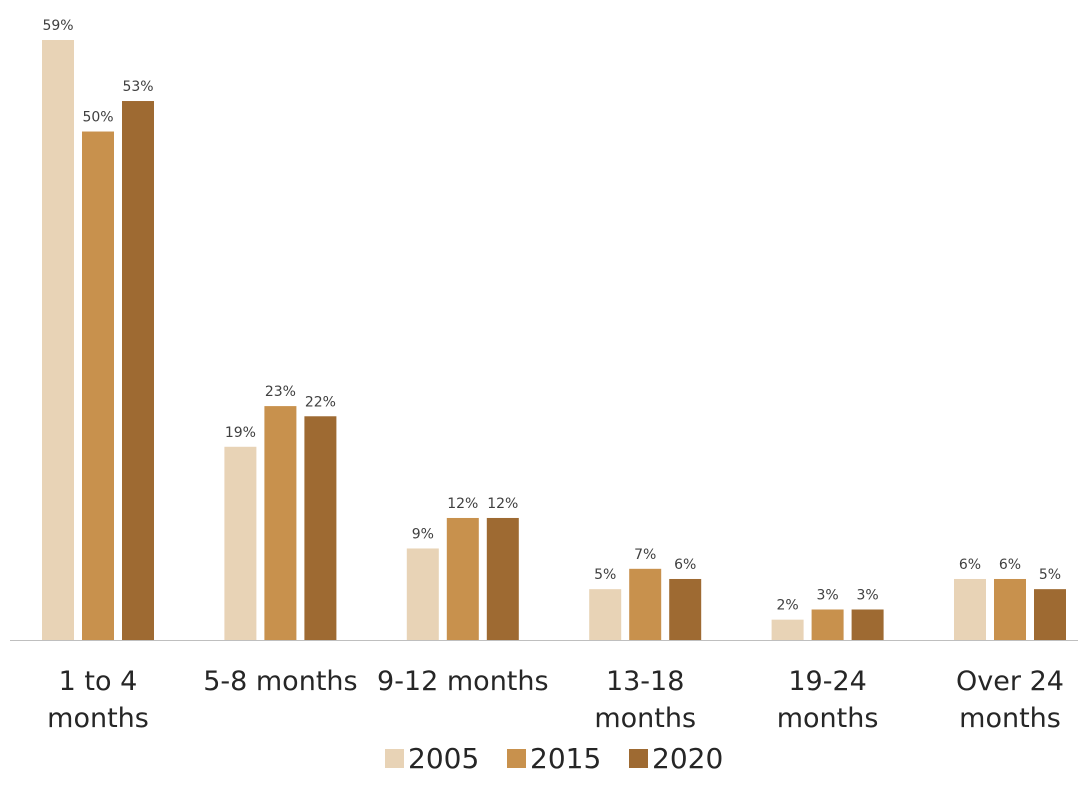  I want to click on data-label-2015-cat-2: 12%, so click(462, 504).